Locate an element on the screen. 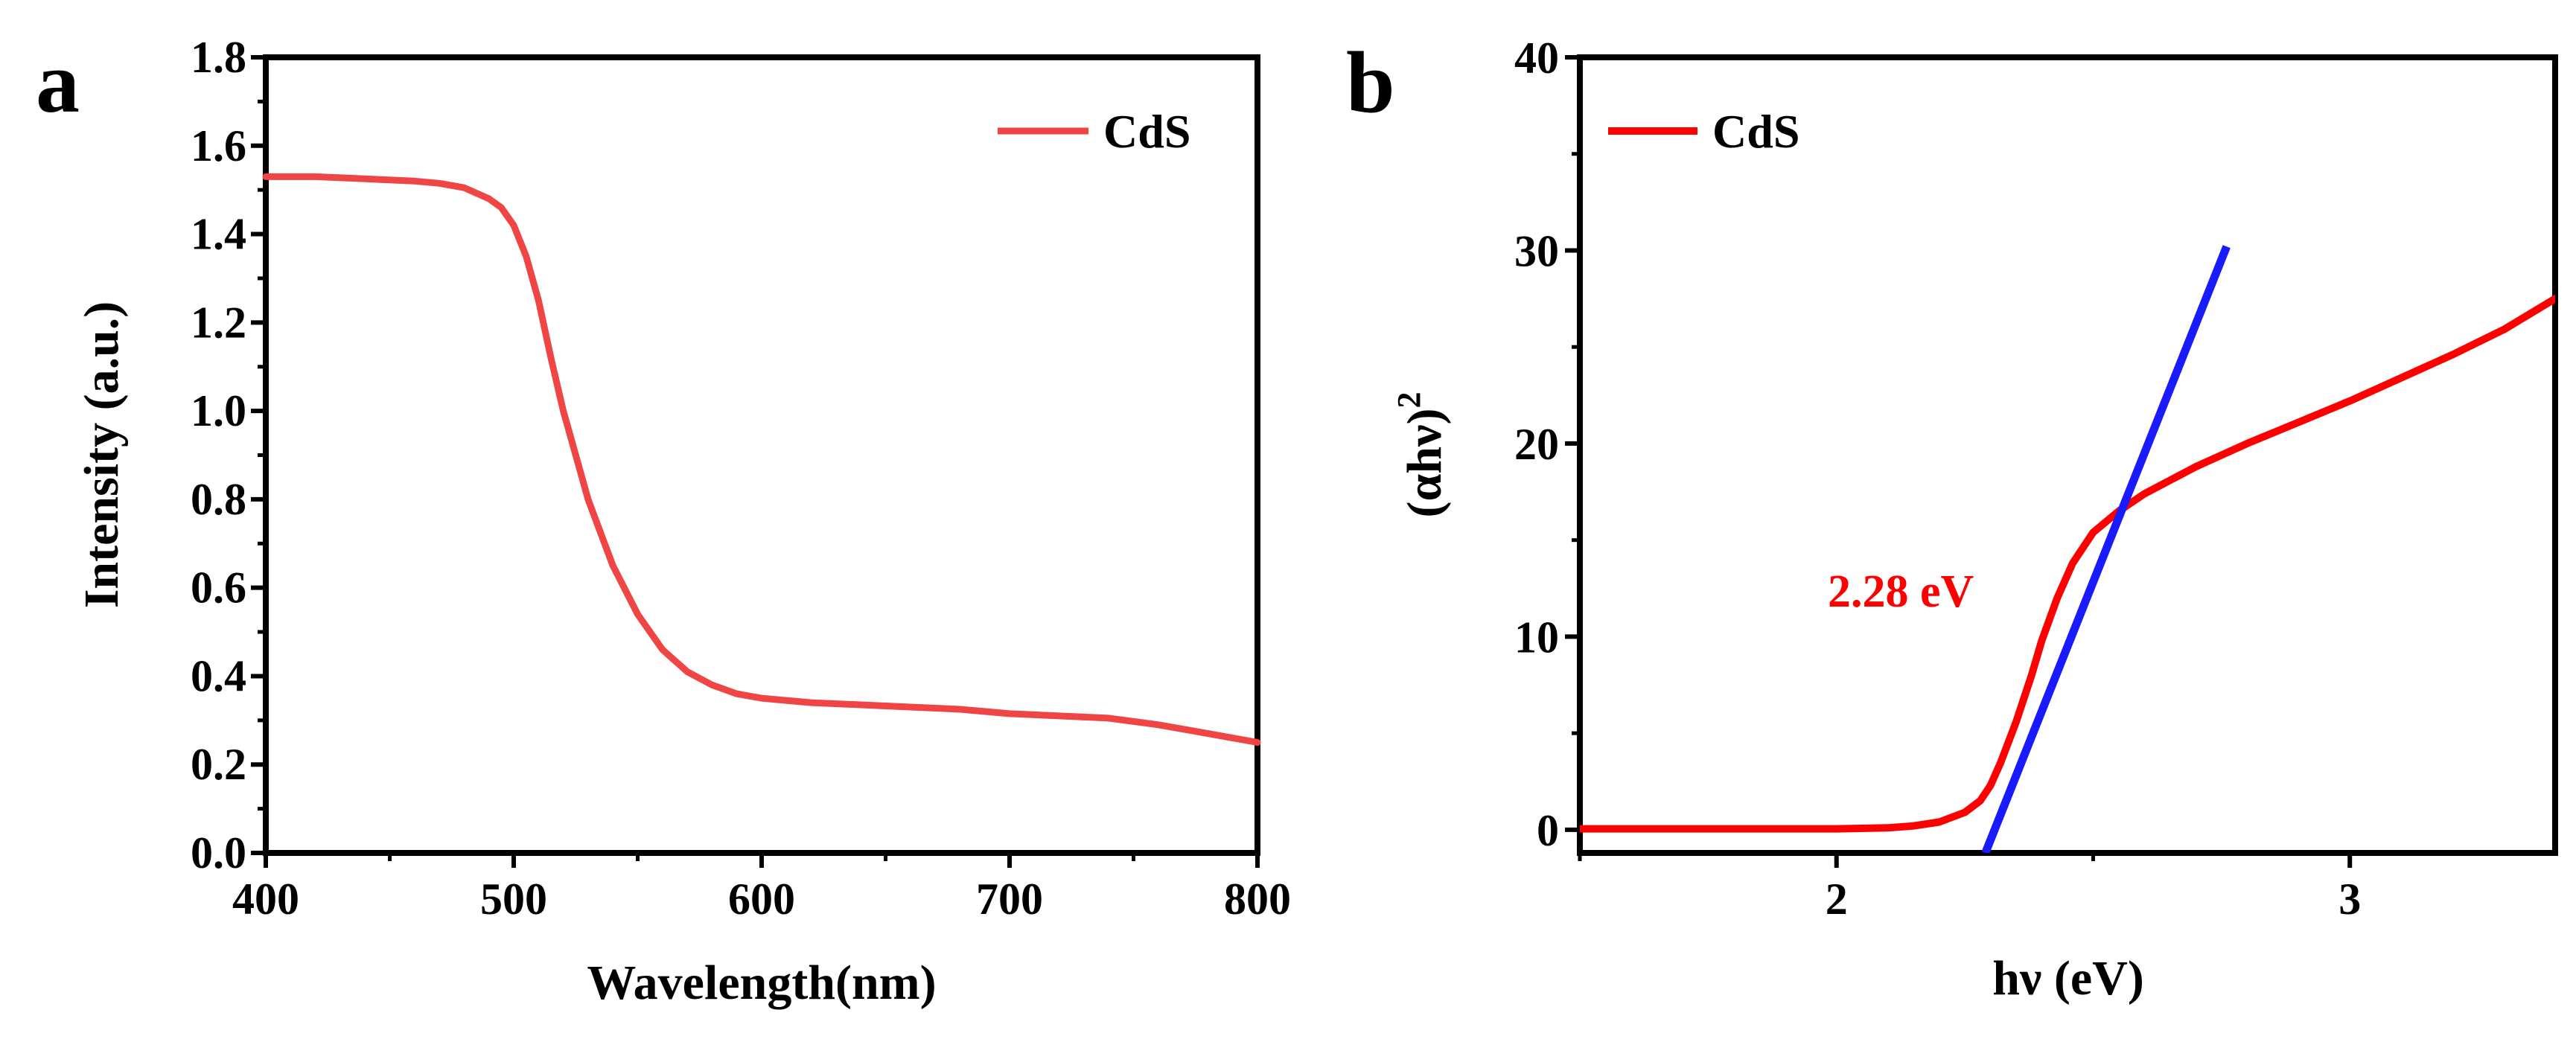 This screenshot has height=1039, width=2576. panel-a-x-tick-label: 800 is located at coordinates (1257, 899).